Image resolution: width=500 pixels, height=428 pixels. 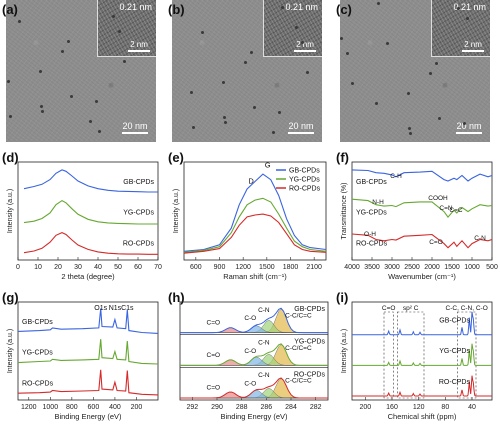 I want to click on x-tick-label: 800, so click(x=72, y=407).